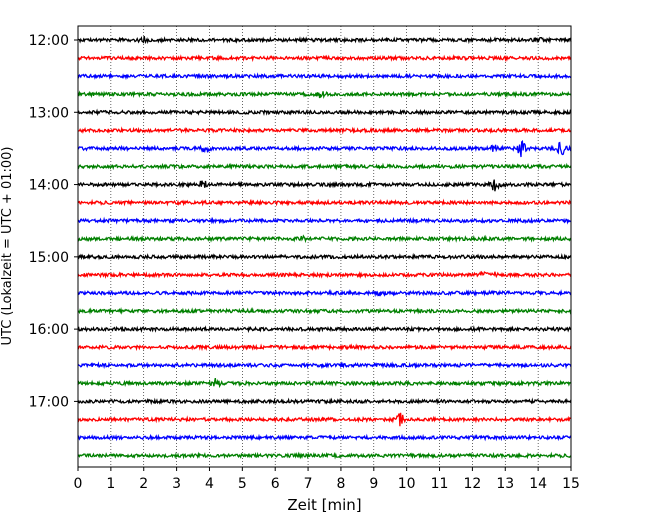  I want to click on y-tick-label: 15:00, so click(49, 258).